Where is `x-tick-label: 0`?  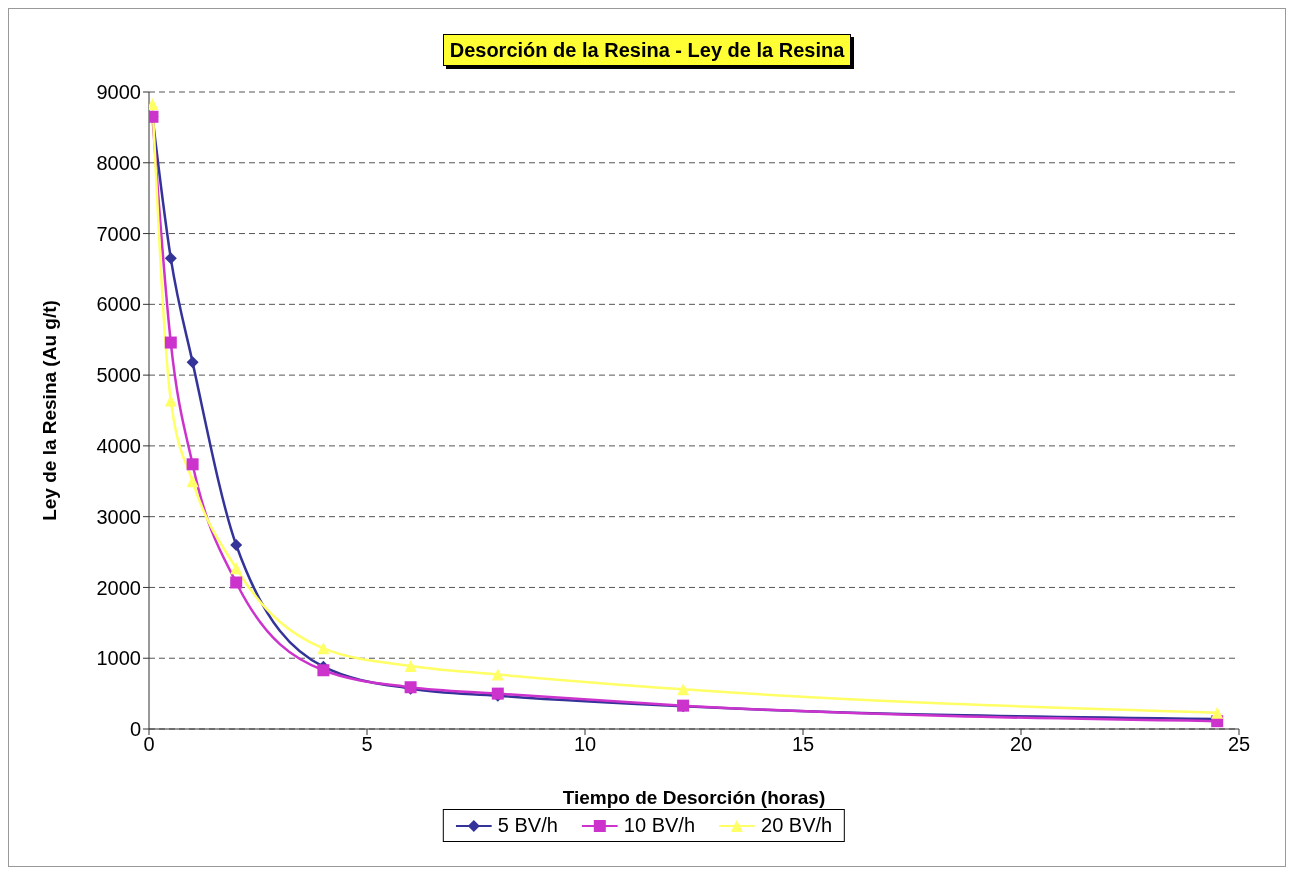 x-tick-label: 0 is located at coordinates (149, 744).